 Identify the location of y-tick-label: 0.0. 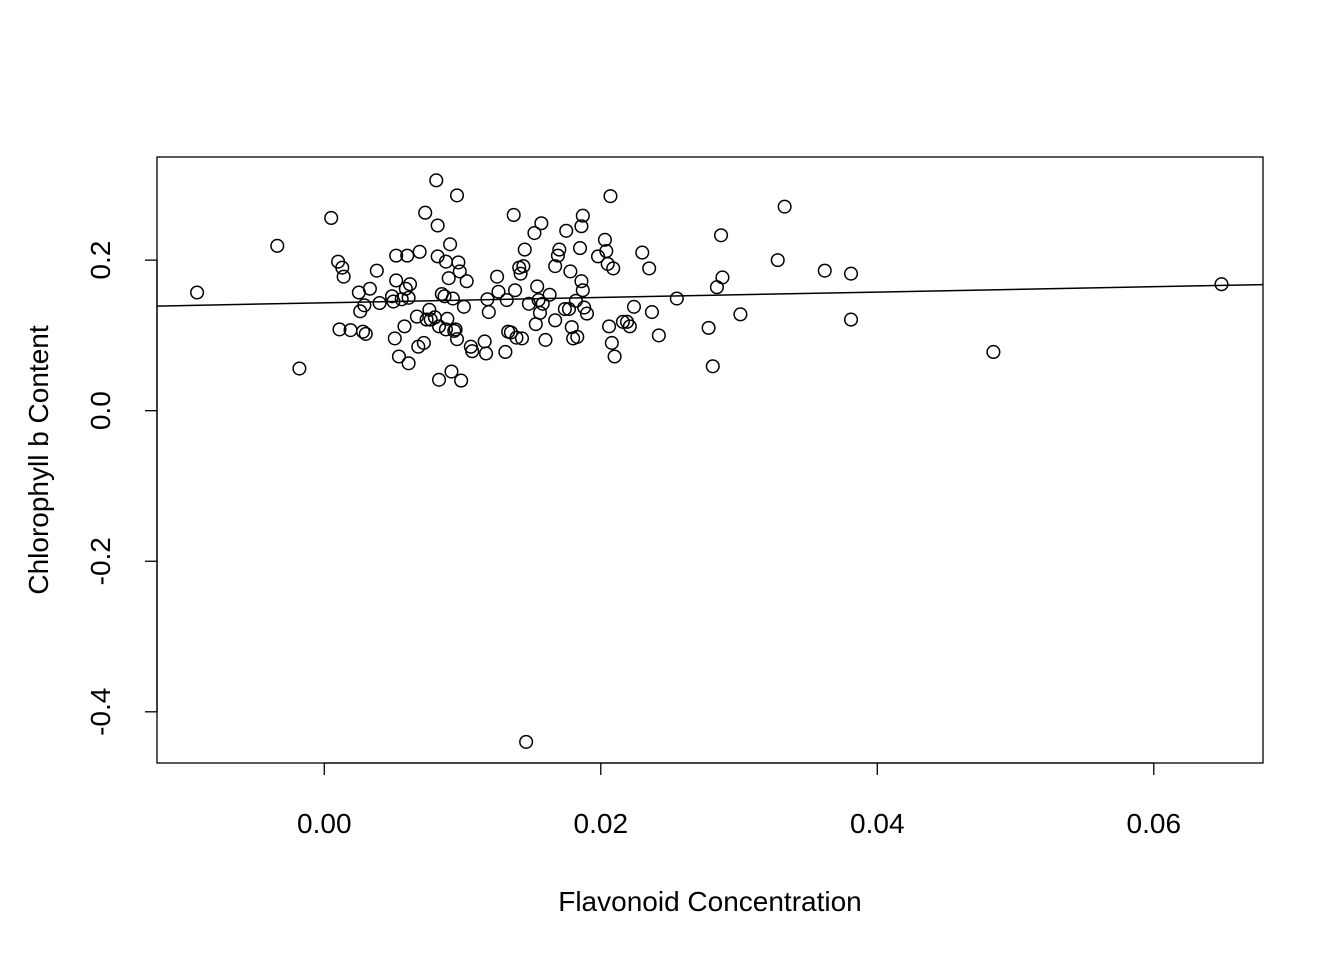
(100, 410).